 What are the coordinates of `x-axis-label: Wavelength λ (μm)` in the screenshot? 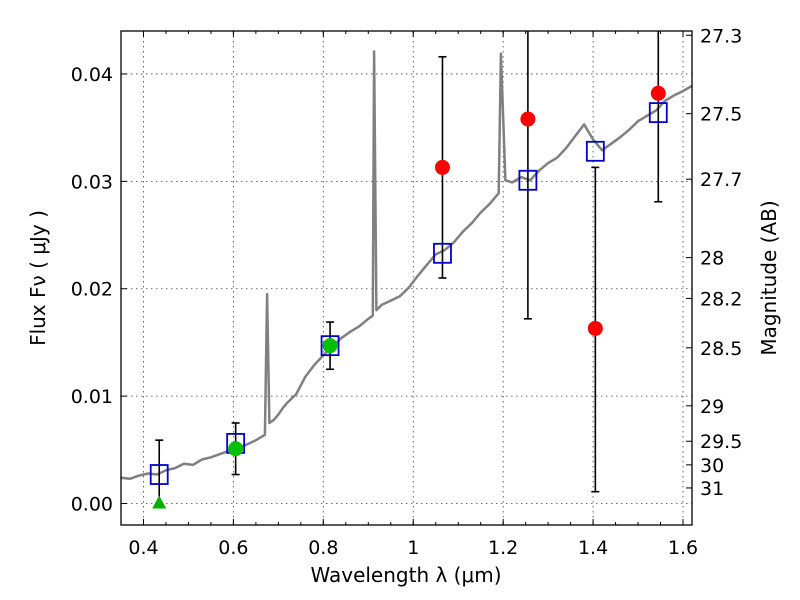 It's located at (405, 575).